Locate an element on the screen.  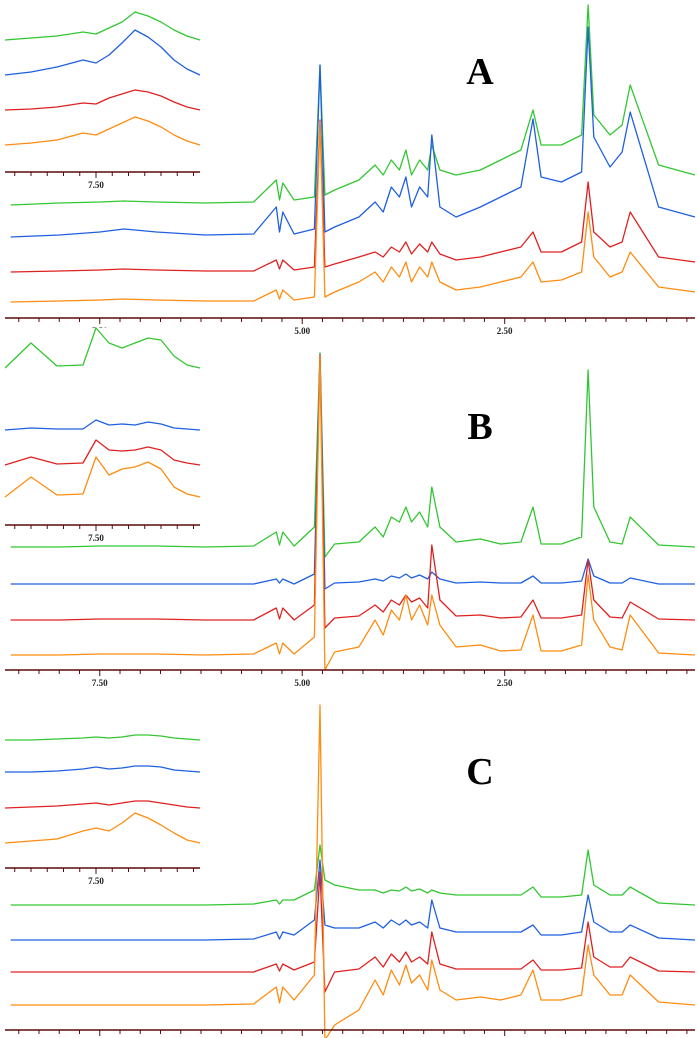
panel-label: C is located at coordinates (479, 772).